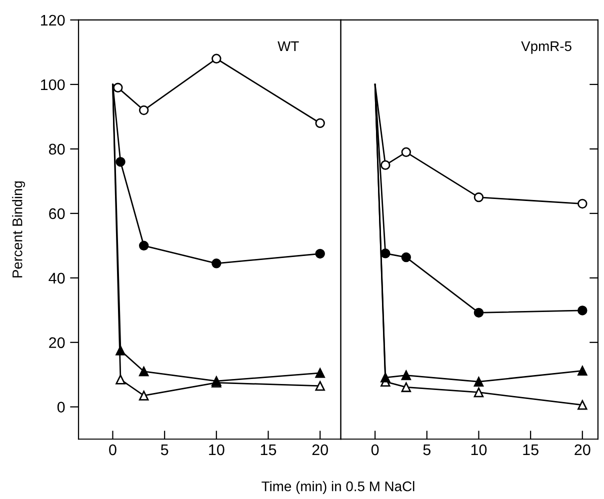 The image size is (604, 499). I want to click on y-tick-label: 0, so click(61, 407).